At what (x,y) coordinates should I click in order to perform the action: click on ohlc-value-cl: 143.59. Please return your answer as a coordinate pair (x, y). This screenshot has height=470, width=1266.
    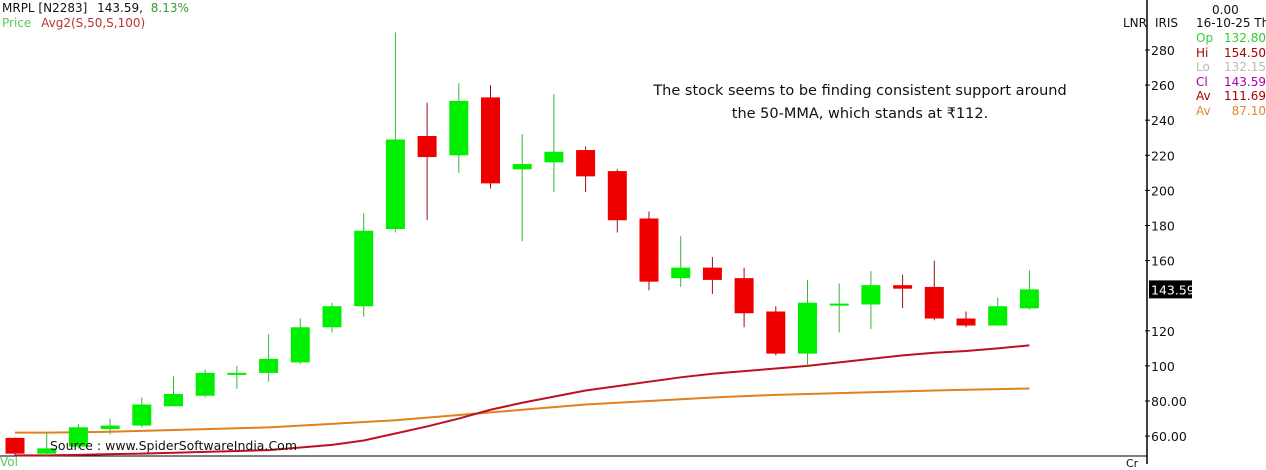
    Looking at the image, I should click on (1245, 81).